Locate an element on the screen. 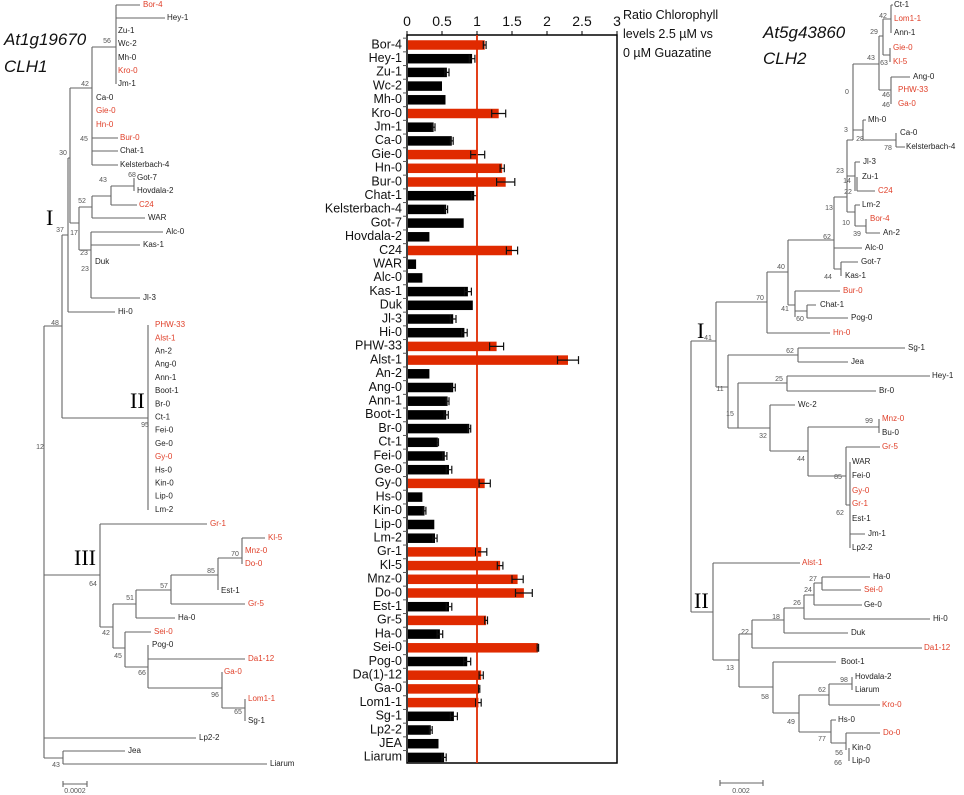 The image size is (964, 795). tree-leaf-label: An-2 is located at coordinates (891, 232).